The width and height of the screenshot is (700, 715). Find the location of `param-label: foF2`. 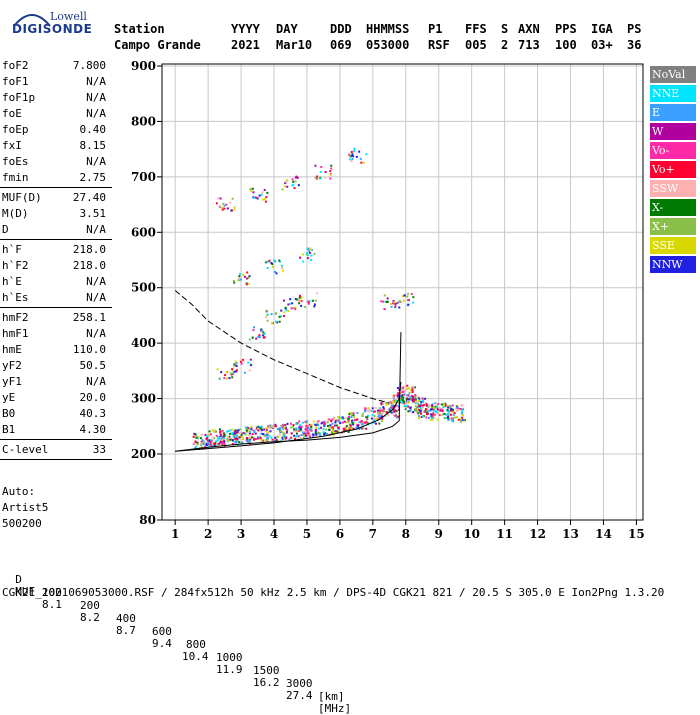

param-label: foF2 is located at coordinates (15, 65).